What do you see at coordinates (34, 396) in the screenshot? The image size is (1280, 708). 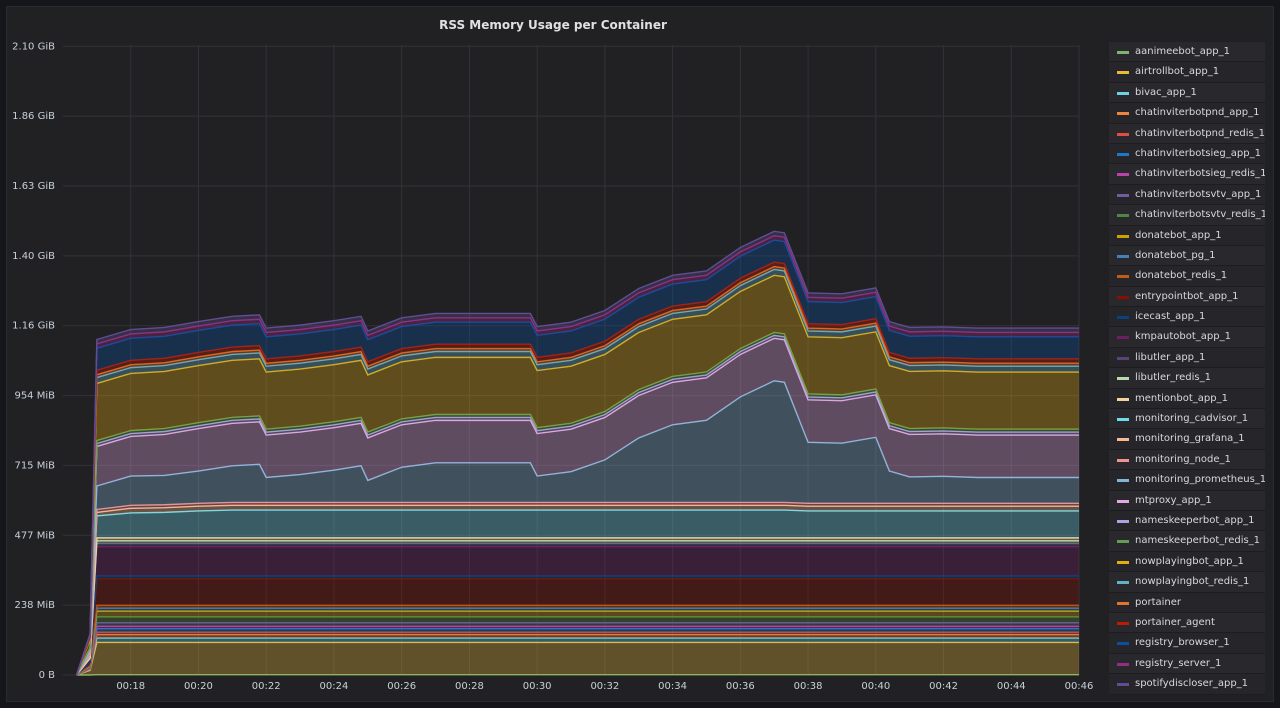 I see `y-tick-label: 954 MiB` at bounding box center [34, 396].